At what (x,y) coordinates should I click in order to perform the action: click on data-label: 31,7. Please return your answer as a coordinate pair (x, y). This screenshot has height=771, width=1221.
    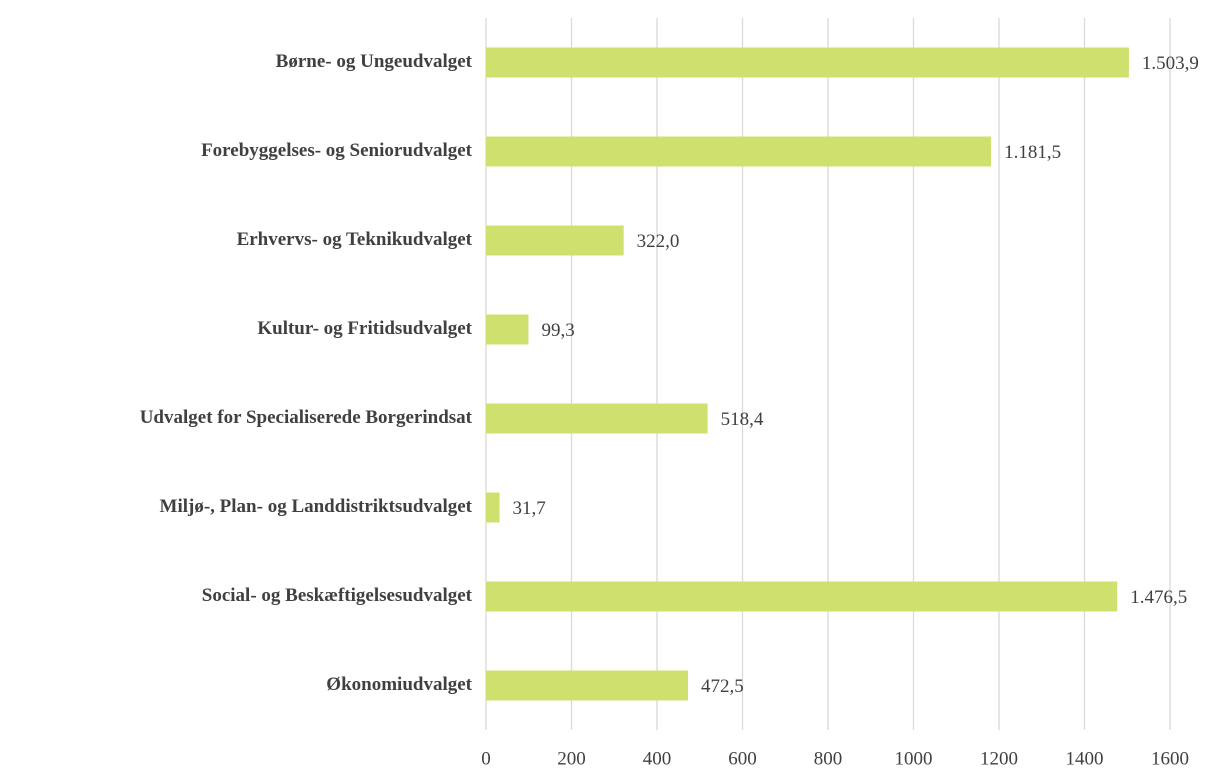
    Looking at the image, I should click on (529, 508).